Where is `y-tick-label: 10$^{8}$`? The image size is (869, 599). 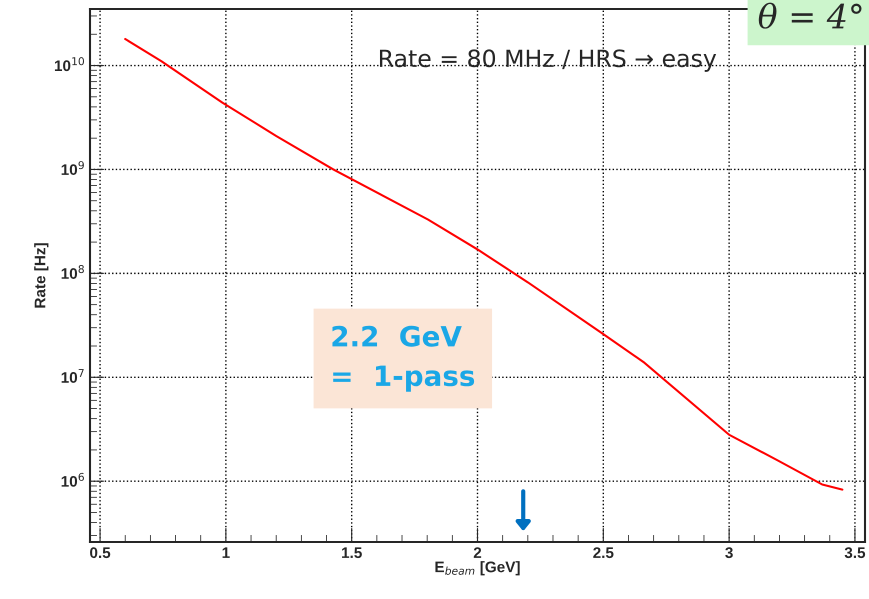 y-tick-label: 10$^{8}$ is located at coordinates (73, 272).